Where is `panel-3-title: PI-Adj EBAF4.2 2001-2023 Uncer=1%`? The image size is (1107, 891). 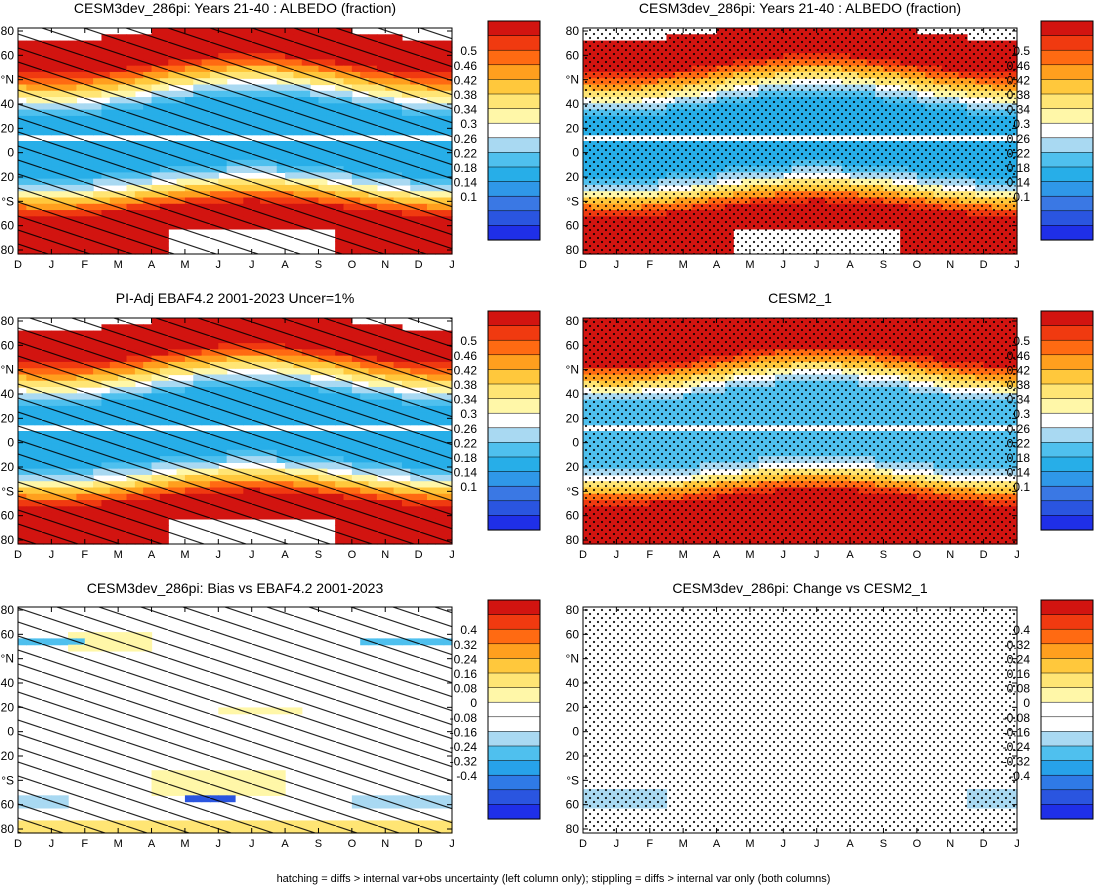
panel-3-title: PI-Adj EBAF4.2 2001-2023 Uncer=1% is located at coordinates (235, 298).